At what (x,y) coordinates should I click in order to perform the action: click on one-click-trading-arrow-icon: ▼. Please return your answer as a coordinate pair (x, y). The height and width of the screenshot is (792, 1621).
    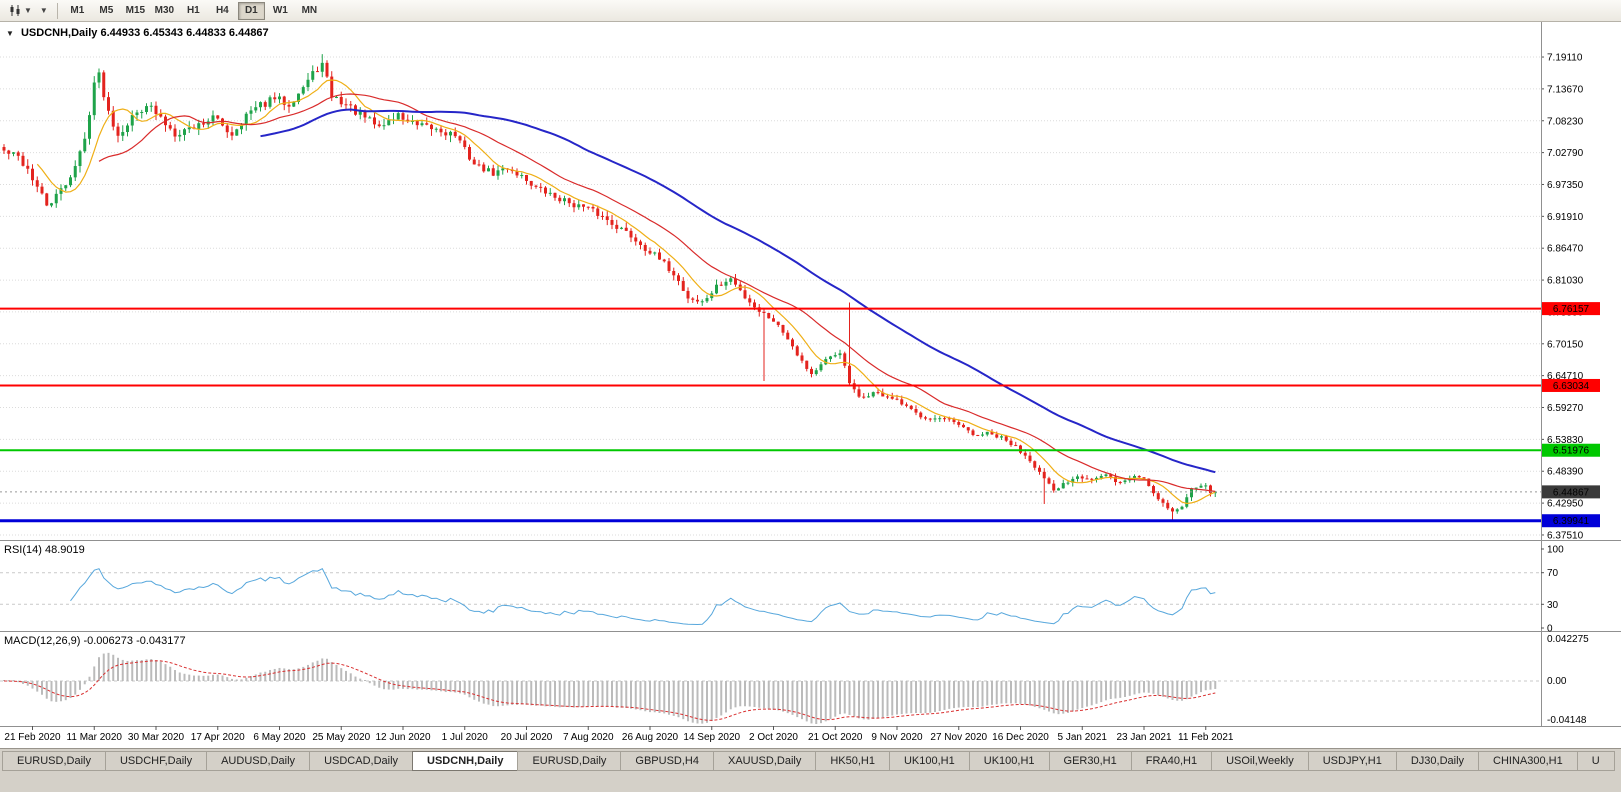
    Looking at the image, I should click on (10, 33).